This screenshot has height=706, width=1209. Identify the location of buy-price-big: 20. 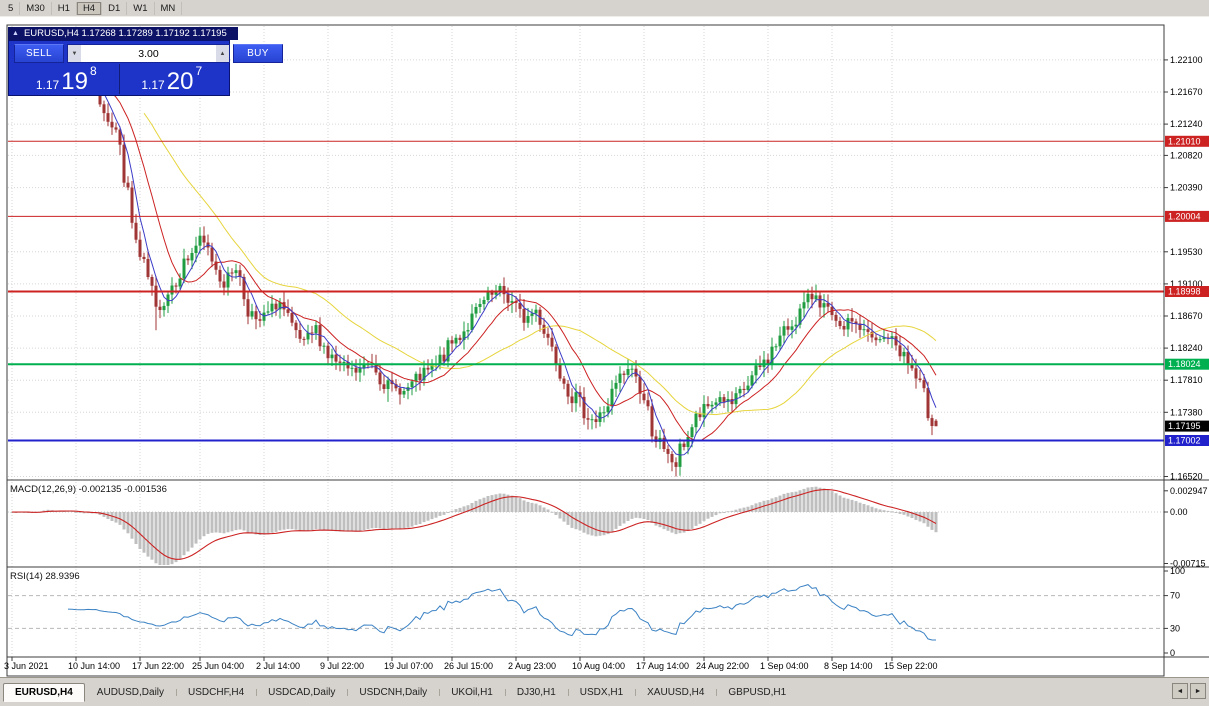
(180, 81).